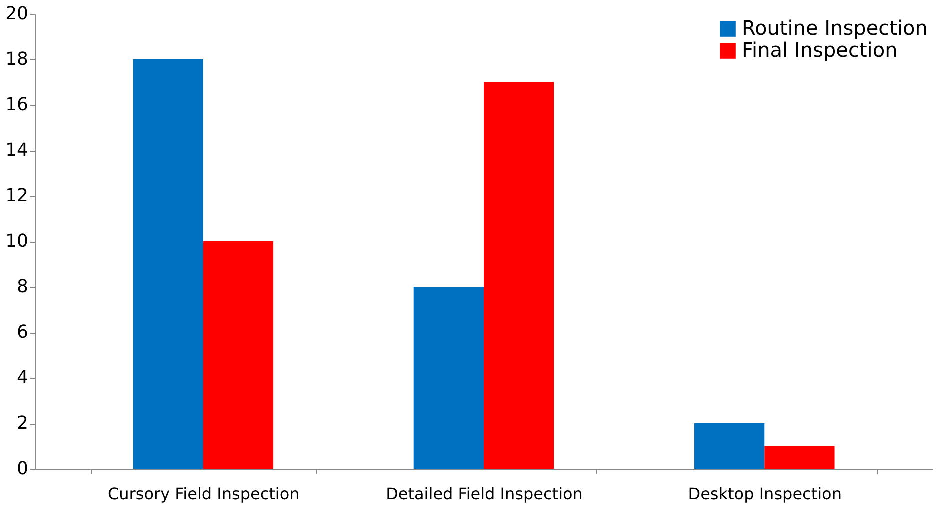  I want to click on y-tick-label: 10, so click(17, 241).